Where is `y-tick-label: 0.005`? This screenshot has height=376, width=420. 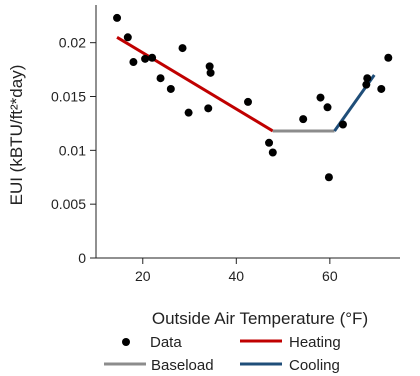 y-tick-label: 0.005 is located at coordinates (68, 204).